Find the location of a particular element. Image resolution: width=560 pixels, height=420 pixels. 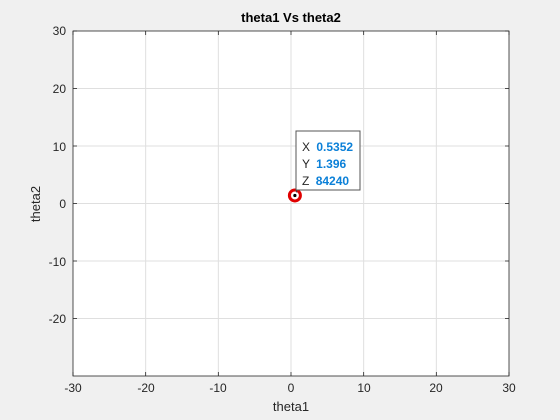

y-tick-label-neg10: -10 is located at coordinates (58, 262).